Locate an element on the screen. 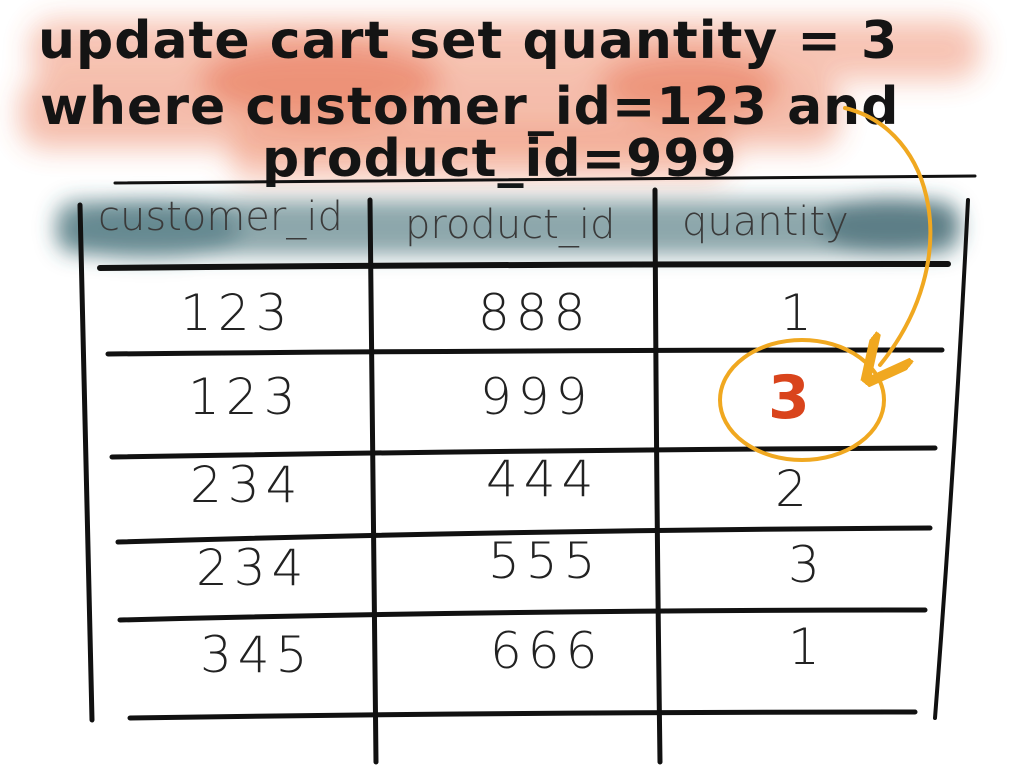 The height and width of the screenshot is (768, 1024). table-row: 234 444 2 is located at coordinates (501, 484).